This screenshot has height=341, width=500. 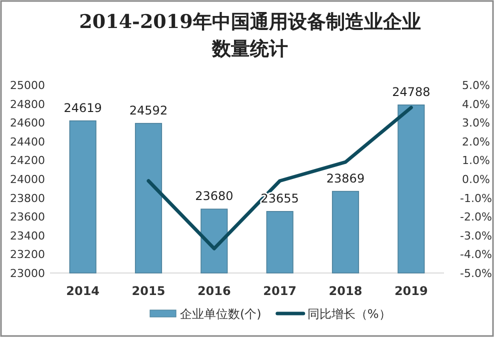 What do you see at coordinates (27, 255) in the screenshot?
I see `y-tick-label: 23200` at bounding box center [27, 255].